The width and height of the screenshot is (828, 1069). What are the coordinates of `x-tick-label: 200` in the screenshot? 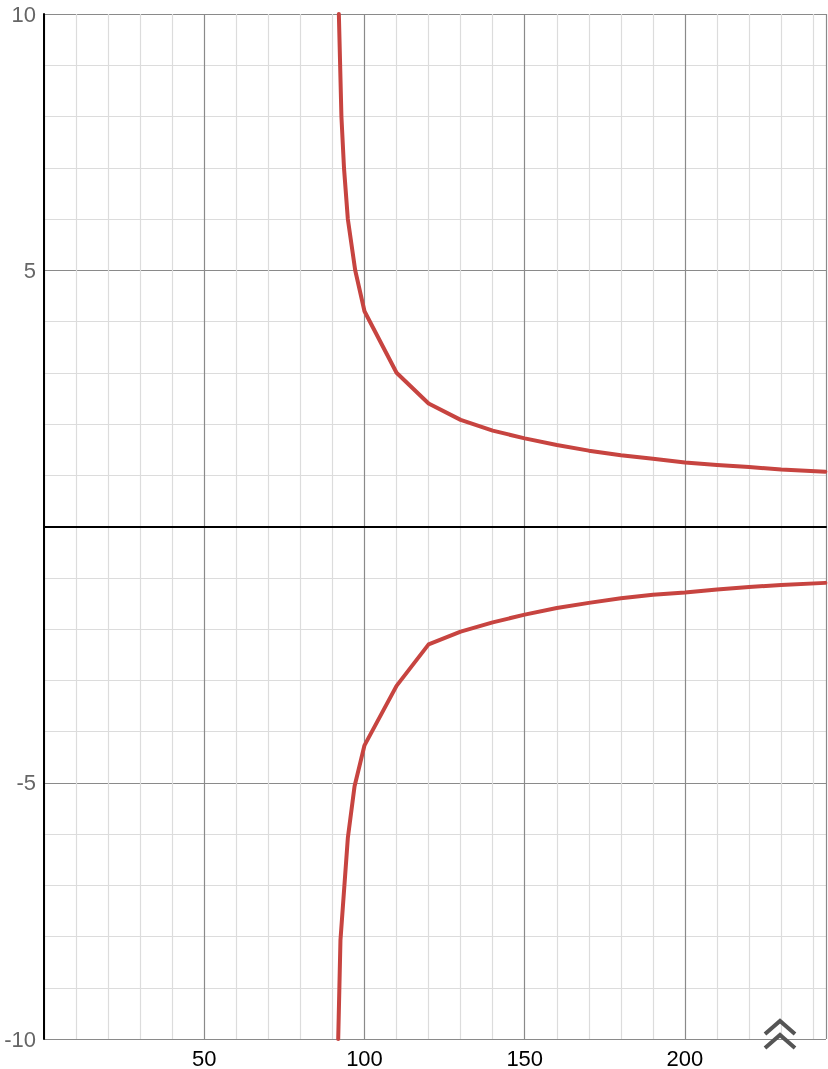 It's located at (685, 1057).